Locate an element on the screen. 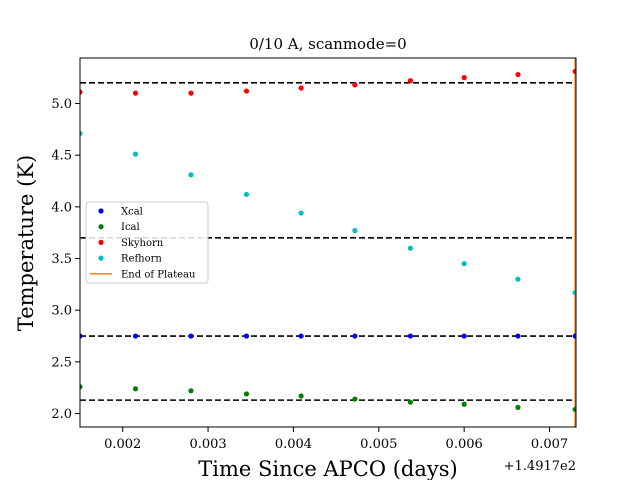  y-axis-label: Temperature (K) is located at coordinates (26, 243).